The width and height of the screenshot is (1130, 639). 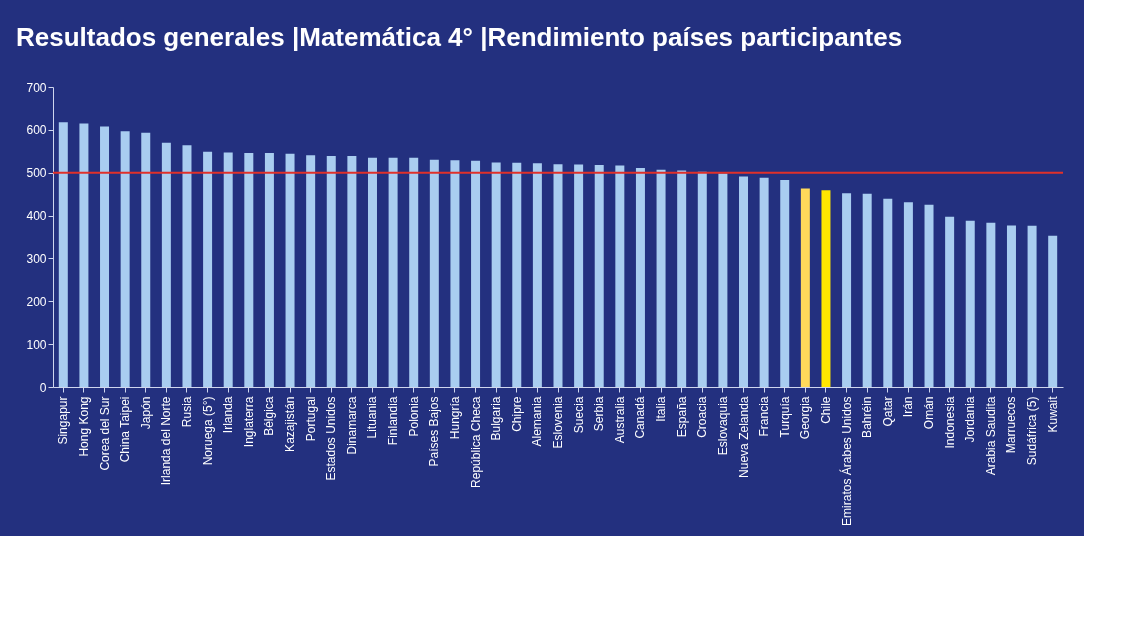 What do you see at coordinates (459, 37) in the screenshot?
I see `chart-title: Resultados generales |Matemática 4° |Rendimiento países participantes` at bounding box center [459, 37].